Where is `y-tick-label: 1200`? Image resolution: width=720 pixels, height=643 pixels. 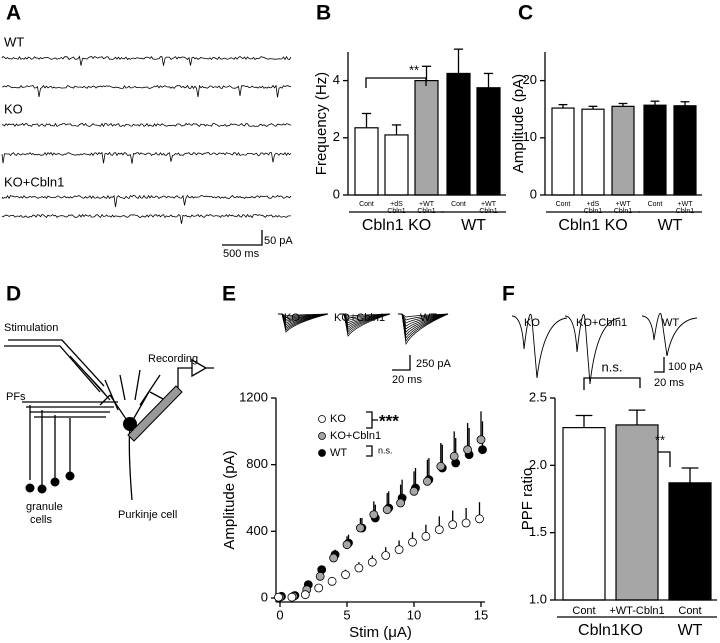
y-tick-label: 1200 is located at coordinates (253, 396).